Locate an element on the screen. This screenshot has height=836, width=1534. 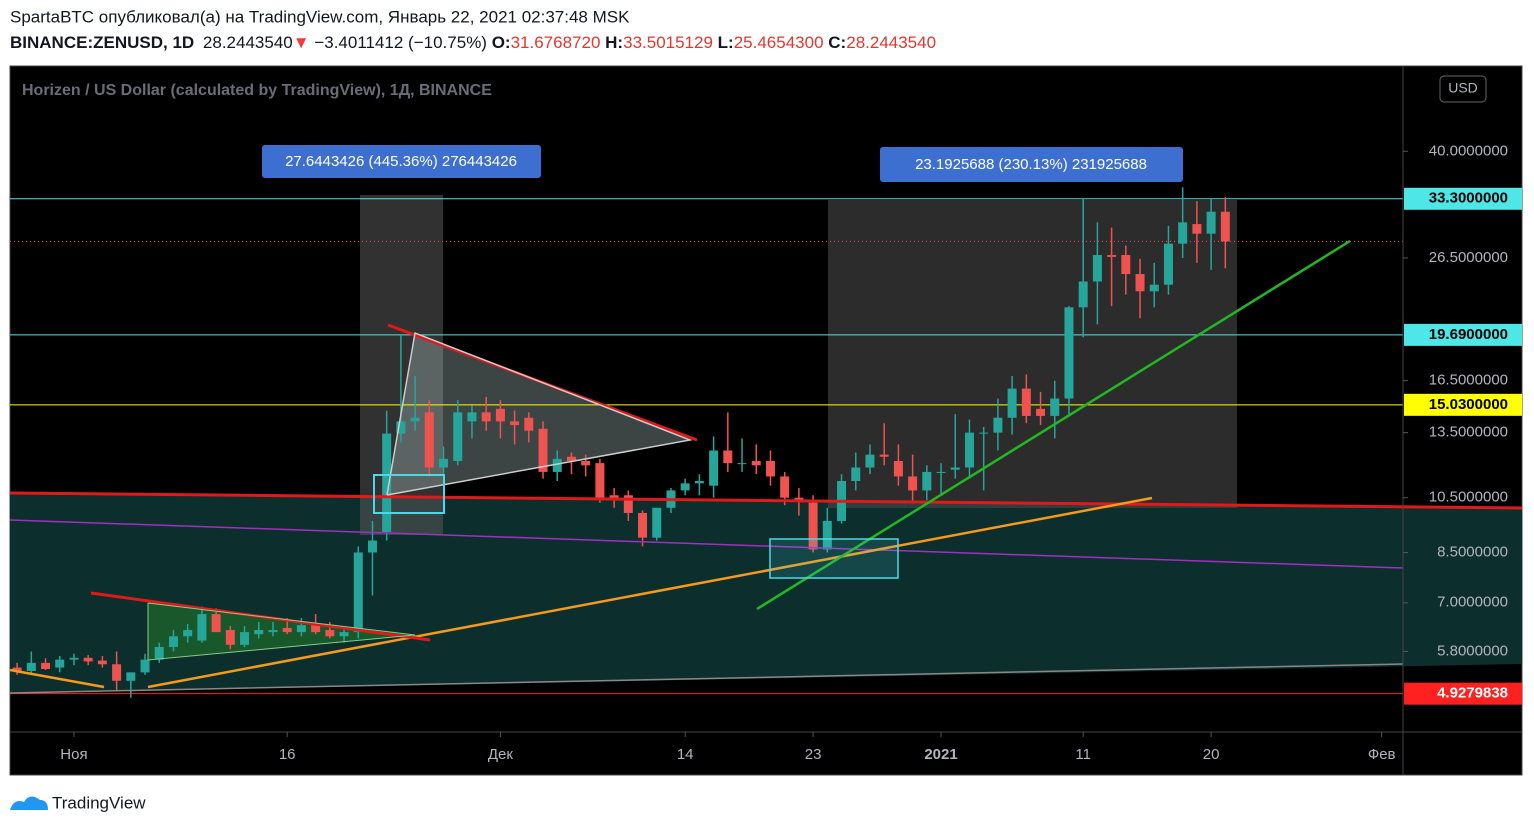
x-tick-label: 11 is located at coordinates (1083, 754).